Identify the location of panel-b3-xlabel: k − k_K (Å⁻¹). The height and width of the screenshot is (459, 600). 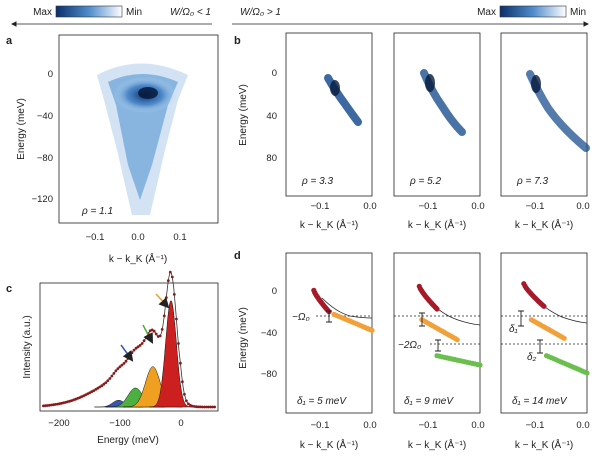
(544, 224).